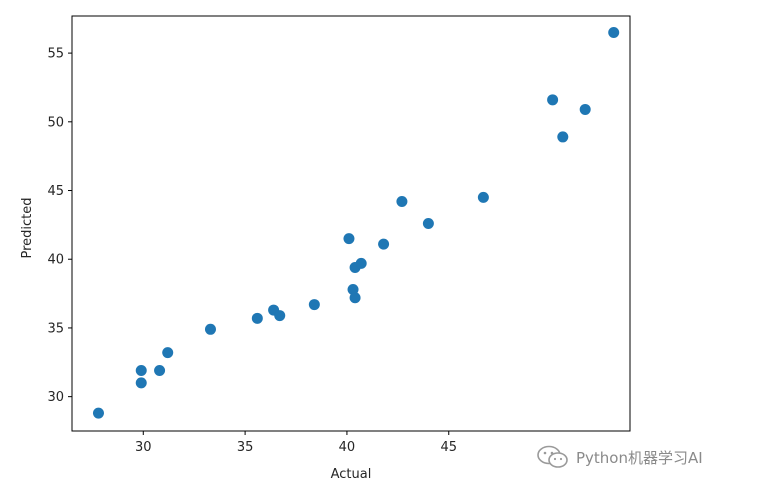 The height and width of the screenshot is (492, 760). Describe the element at coordinates (55, 191) in the screenshot. I see `y-tick-label: 45` at that location.